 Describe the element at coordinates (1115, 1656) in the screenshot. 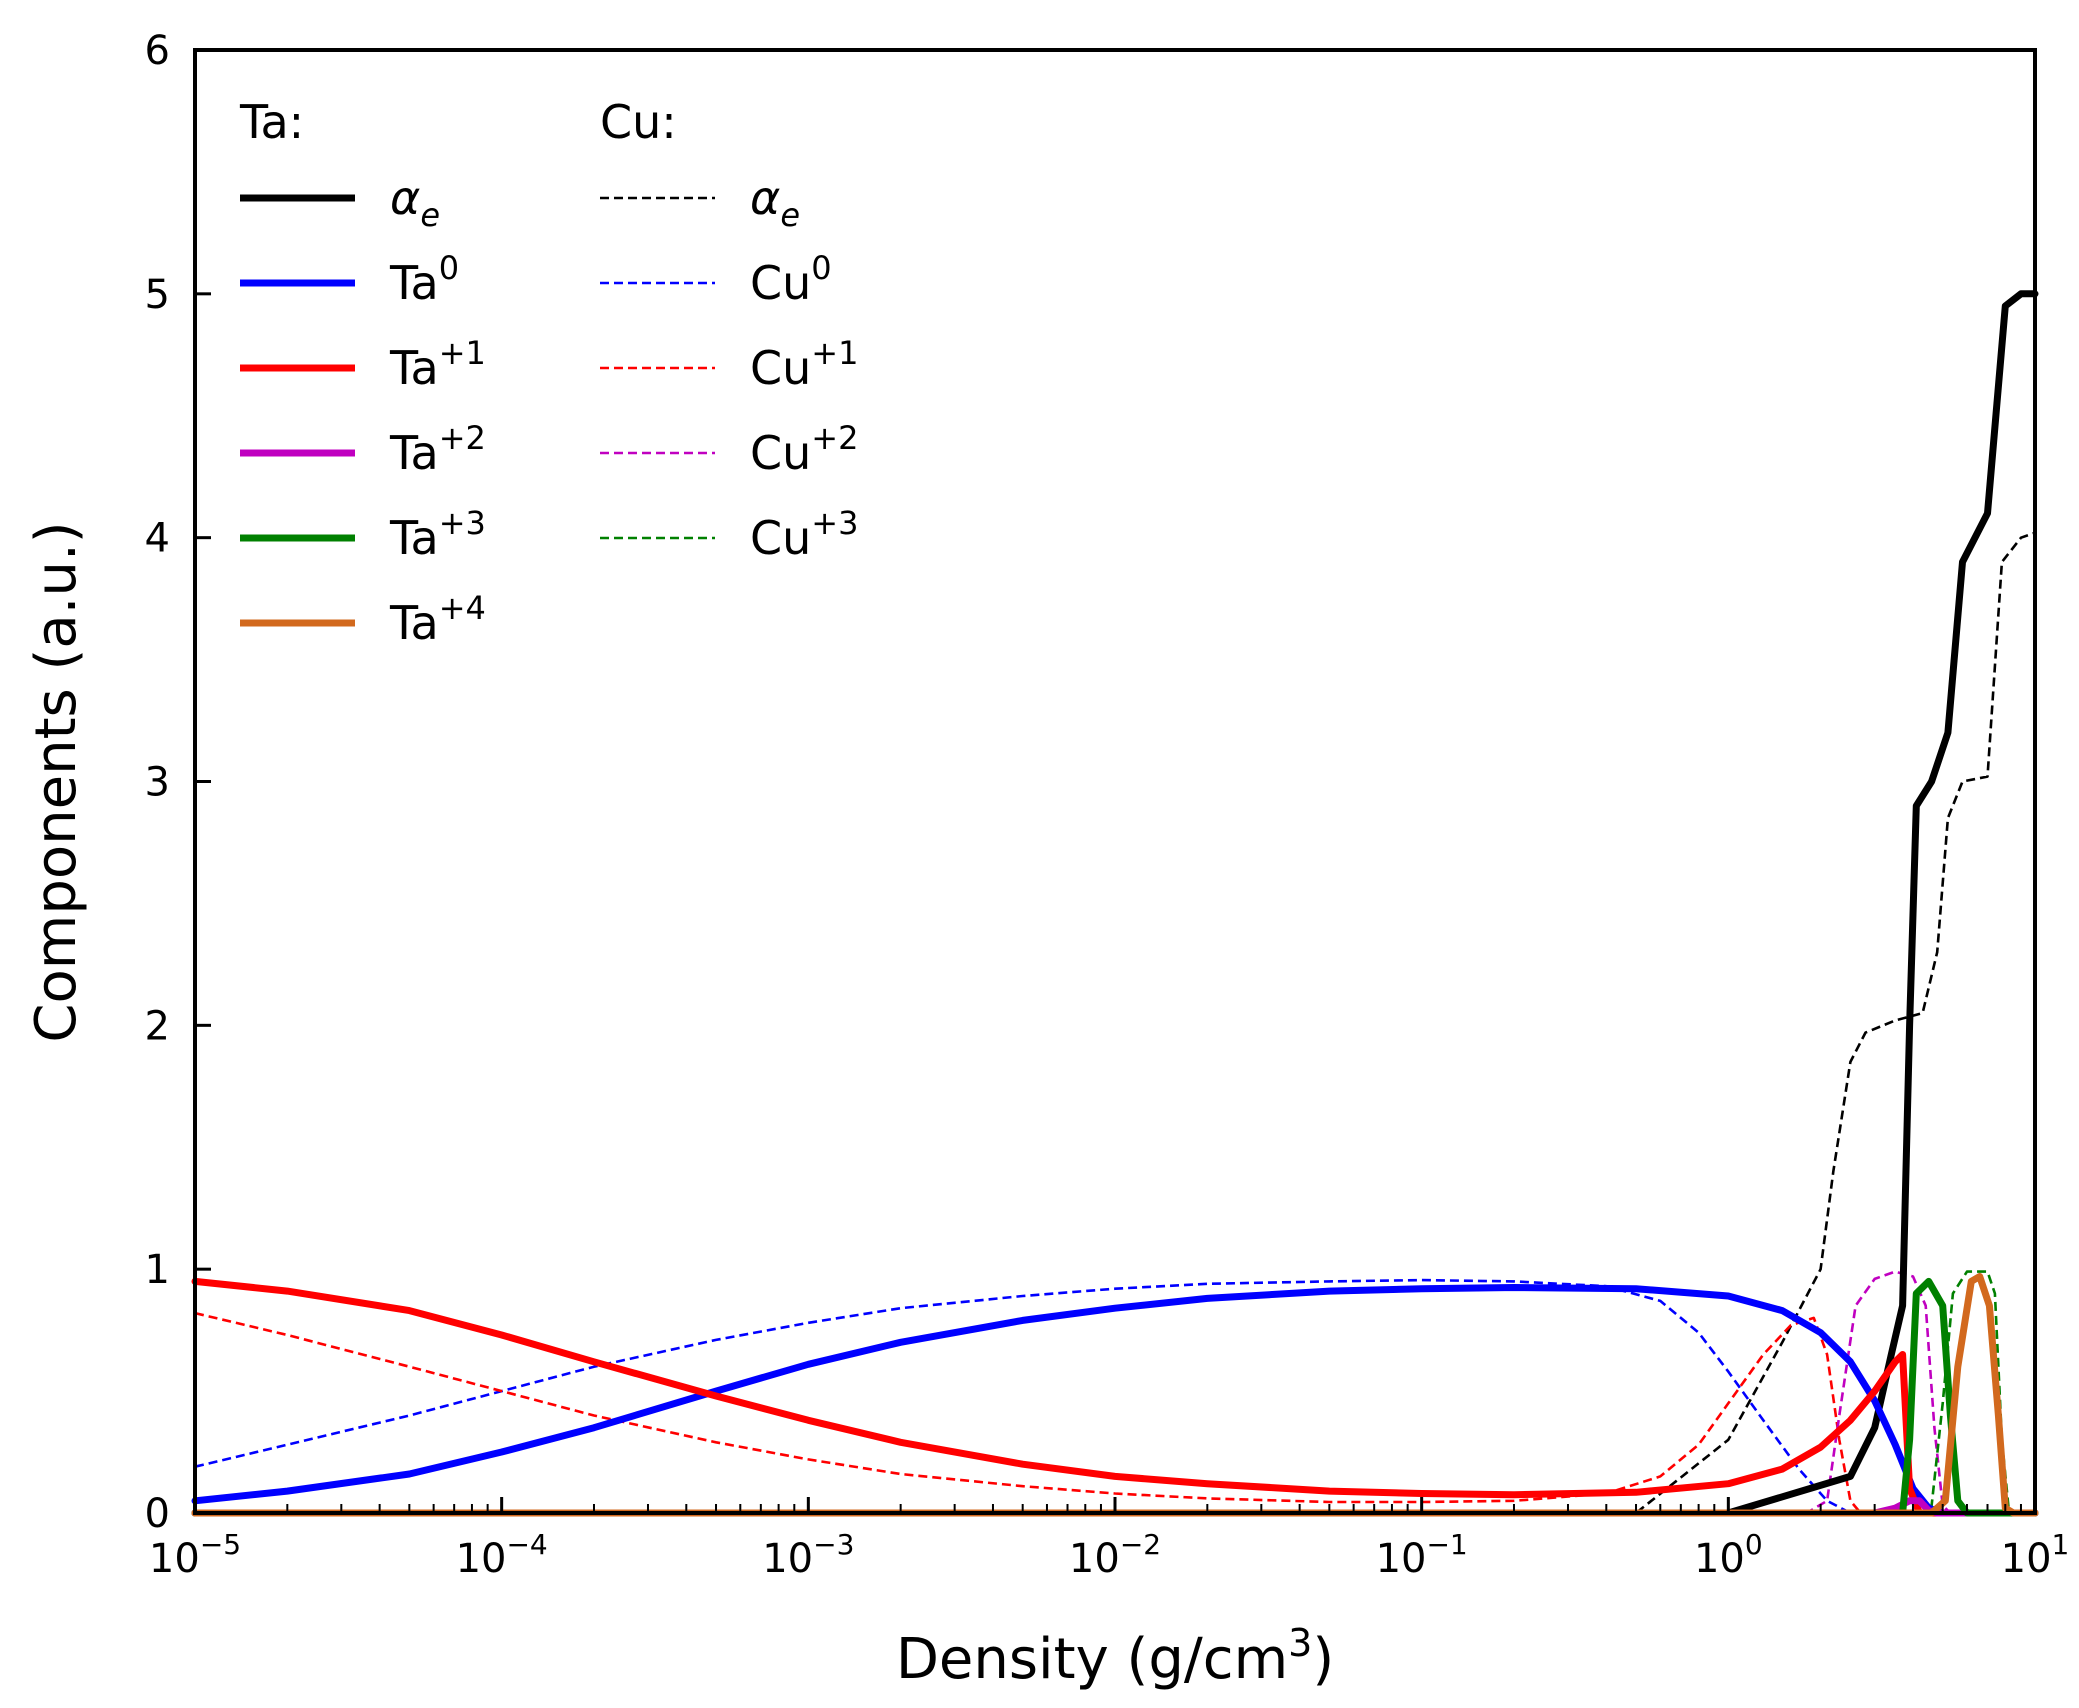

I see `x-axis-title: Density (g/cm3)` at that location.